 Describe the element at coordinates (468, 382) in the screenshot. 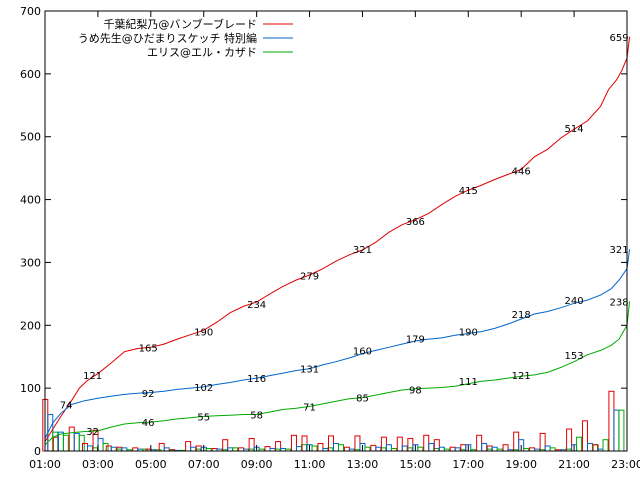

I see `data-label: 111` at that location.